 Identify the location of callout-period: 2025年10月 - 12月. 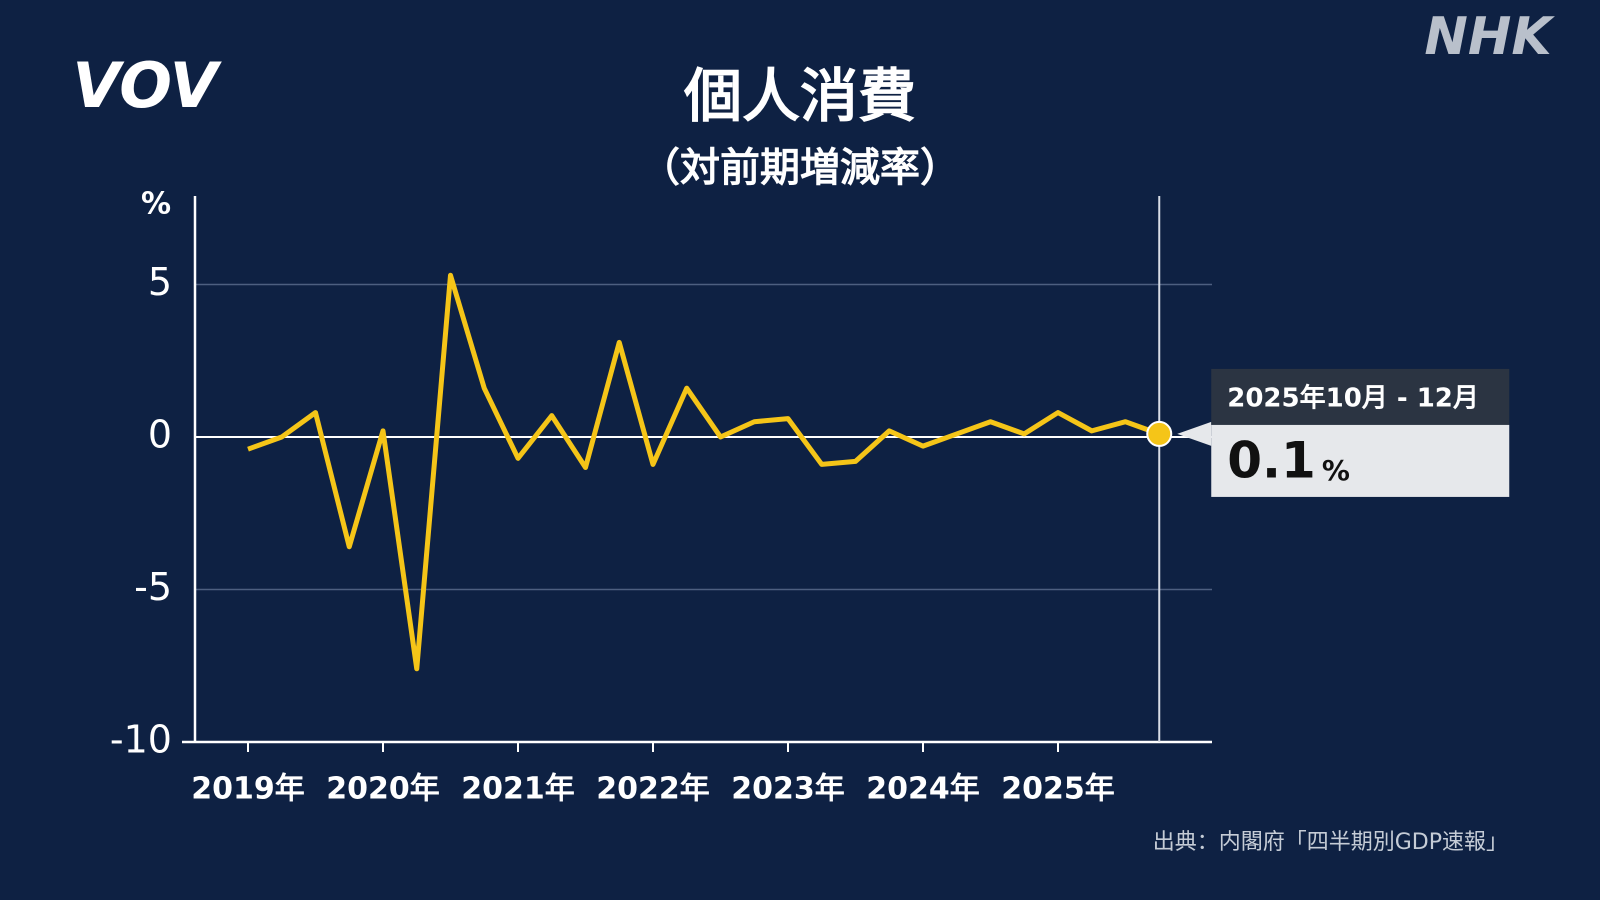
(1353, 397).